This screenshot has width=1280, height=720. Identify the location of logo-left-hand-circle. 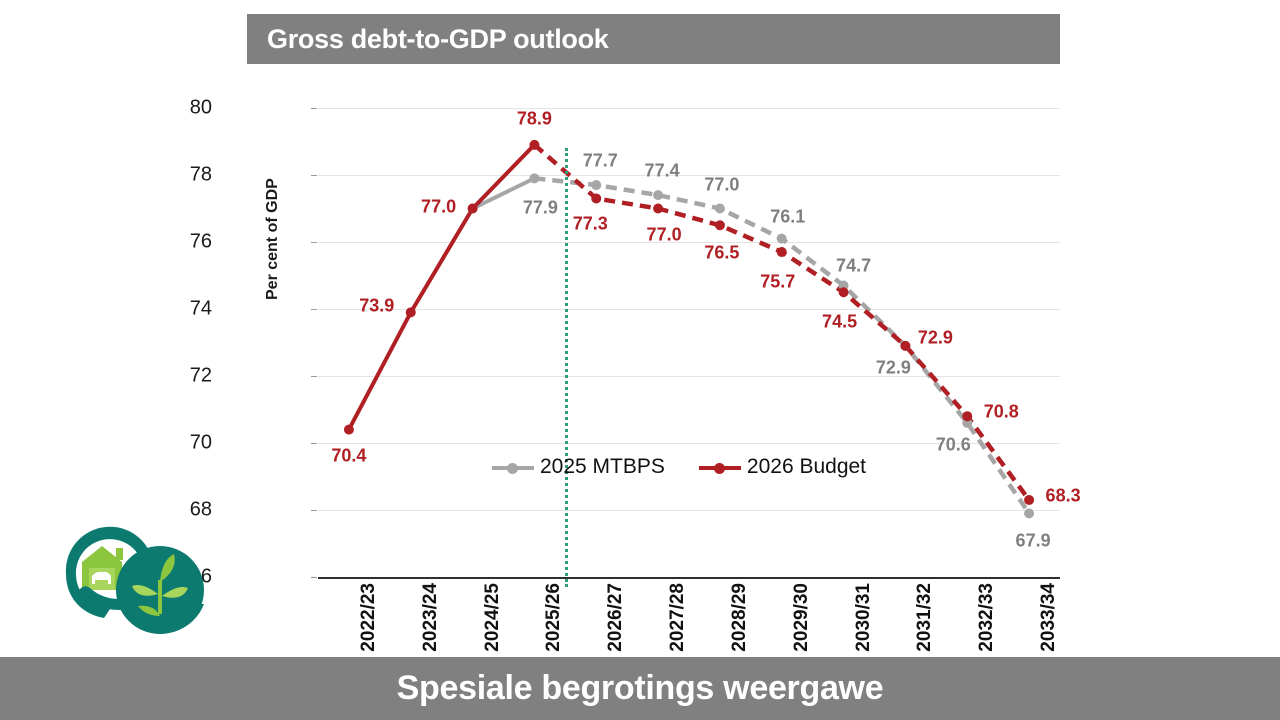
(108, 572).